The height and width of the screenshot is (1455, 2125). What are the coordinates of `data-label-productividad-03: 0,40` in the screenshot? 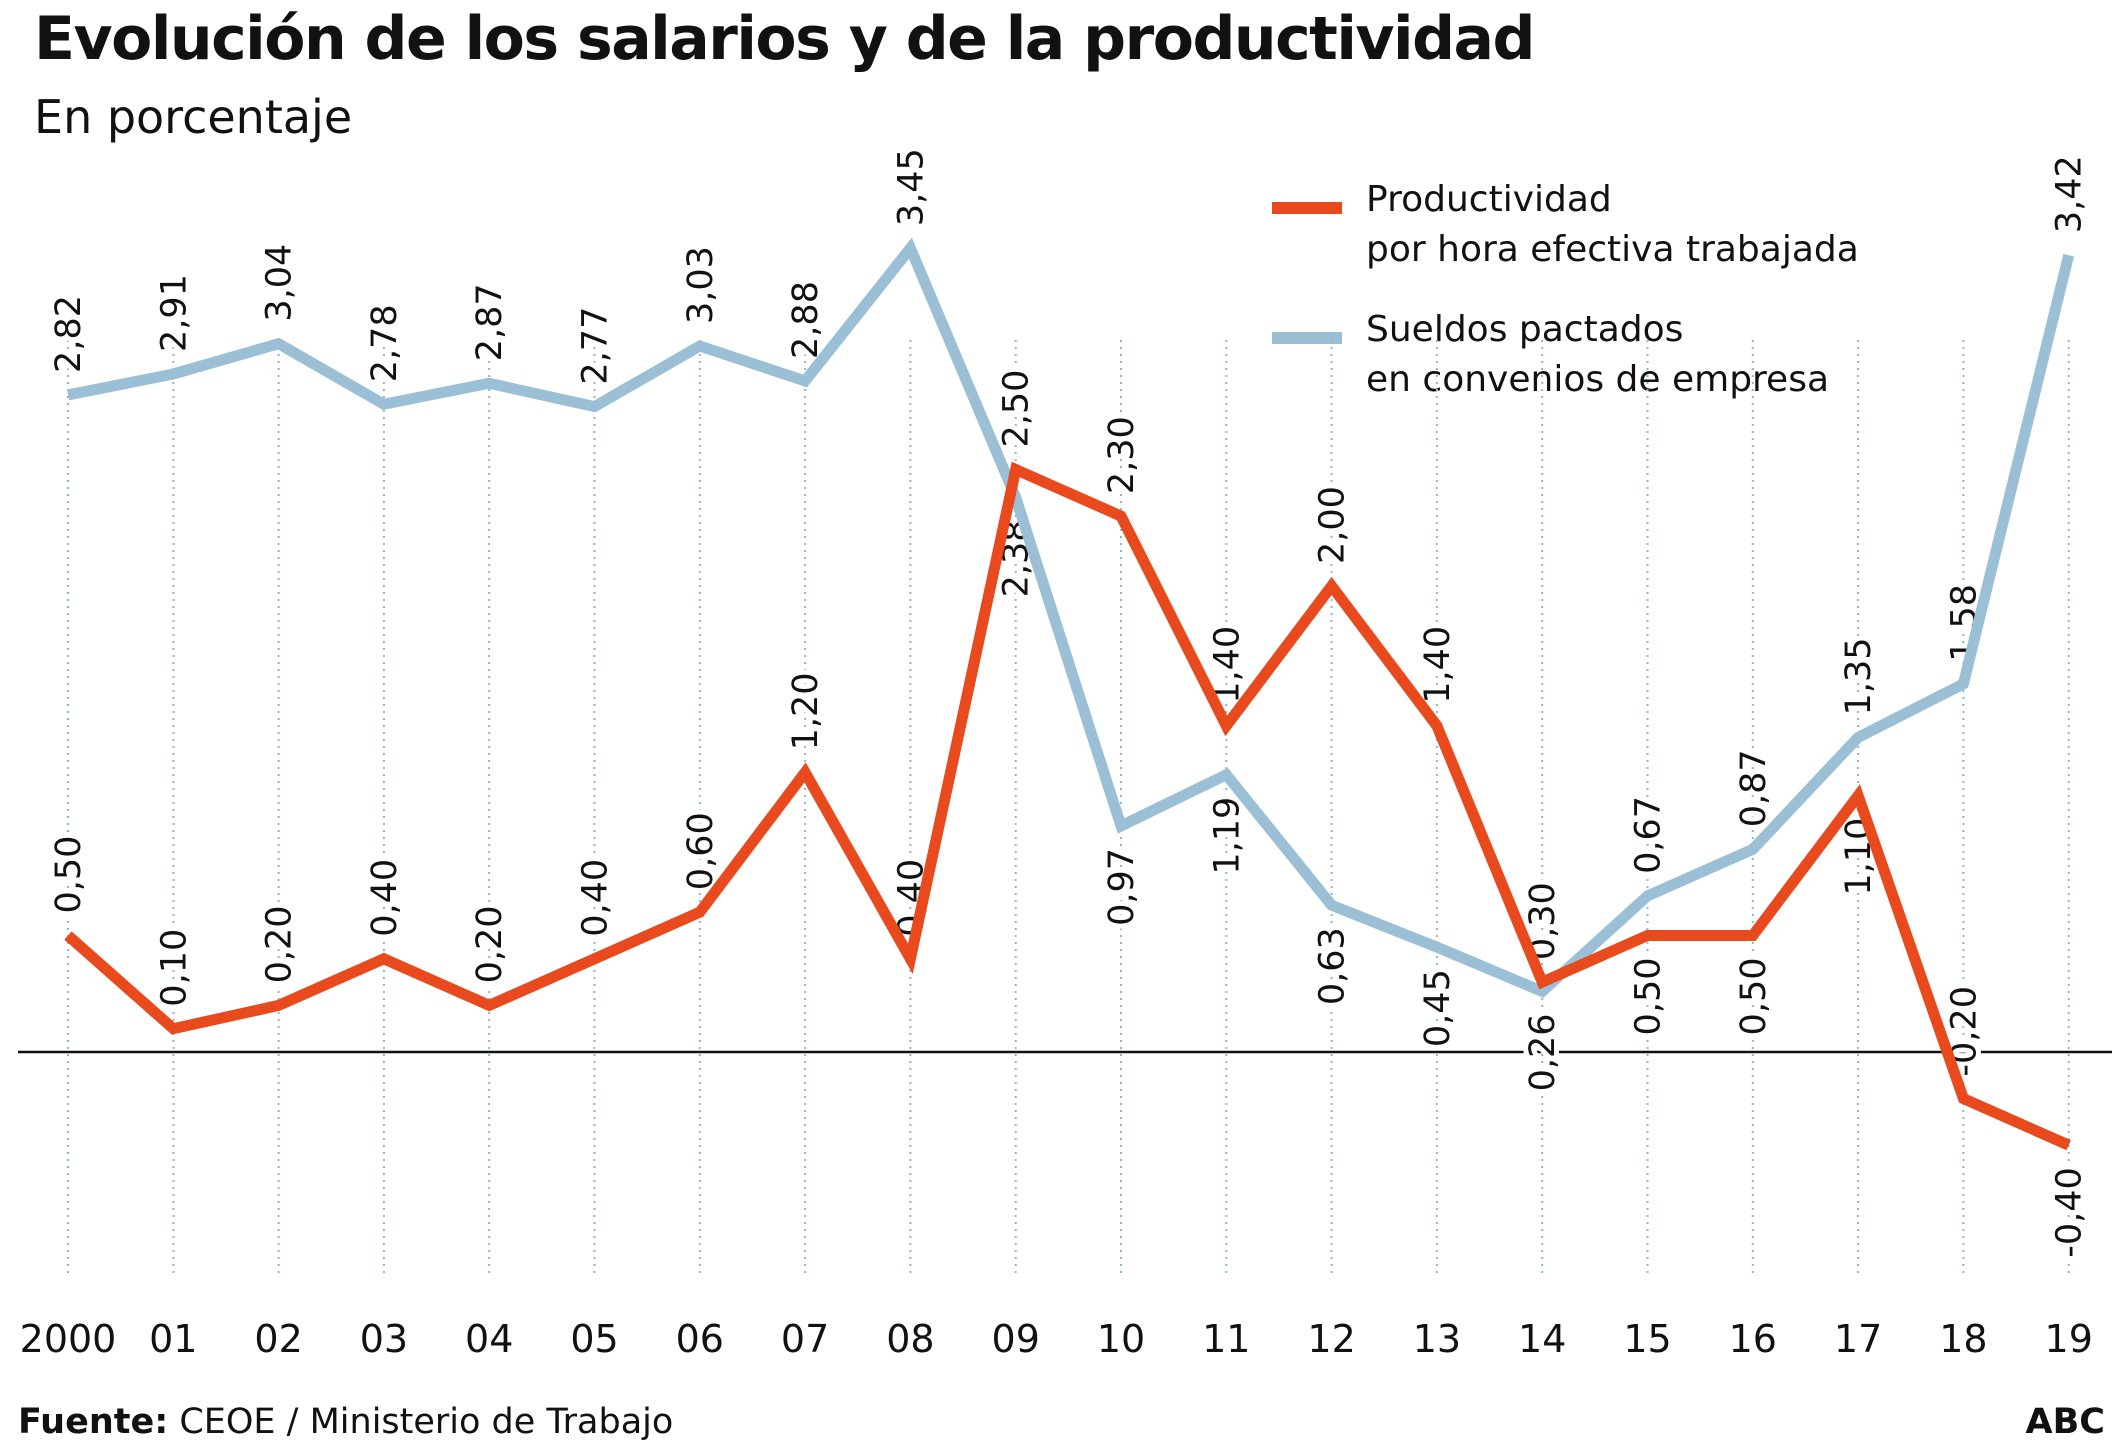 It's located at (385, 898).